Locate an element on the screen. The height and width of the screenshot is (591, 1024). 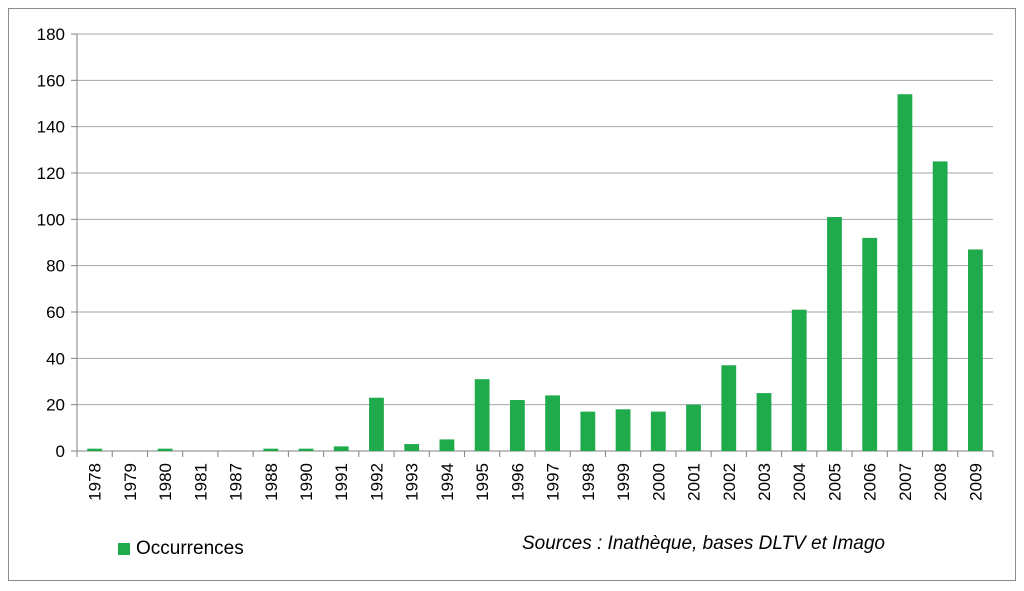
x-tick-label: 1992 is located at coordinates (376, 482).